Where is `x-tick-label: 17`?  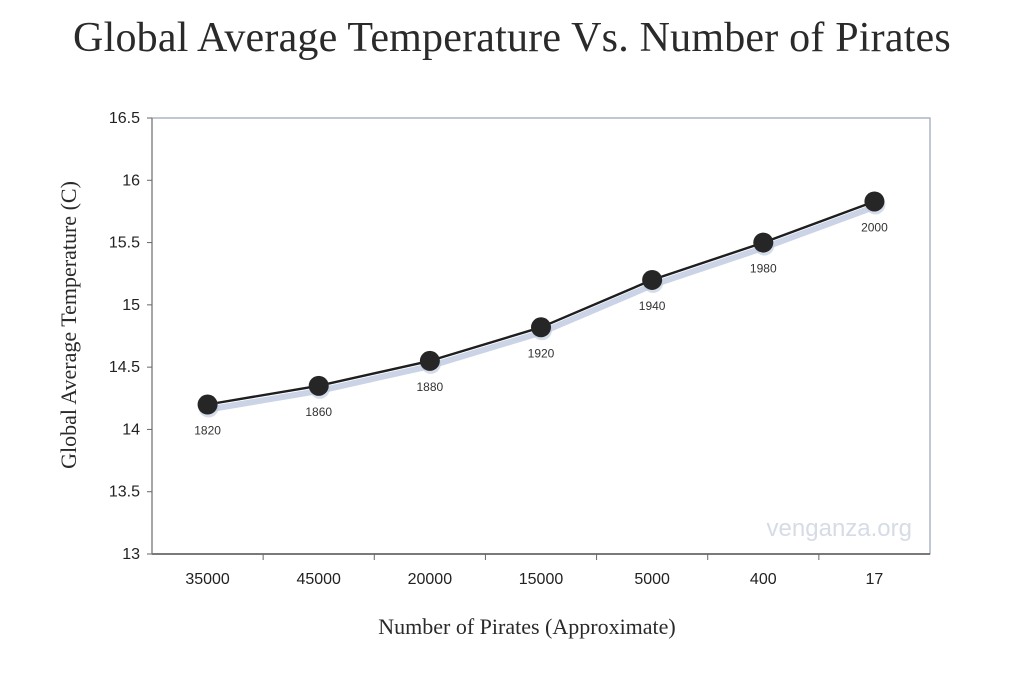
x-tick-label: 17 is located at coordinates (875, 579).